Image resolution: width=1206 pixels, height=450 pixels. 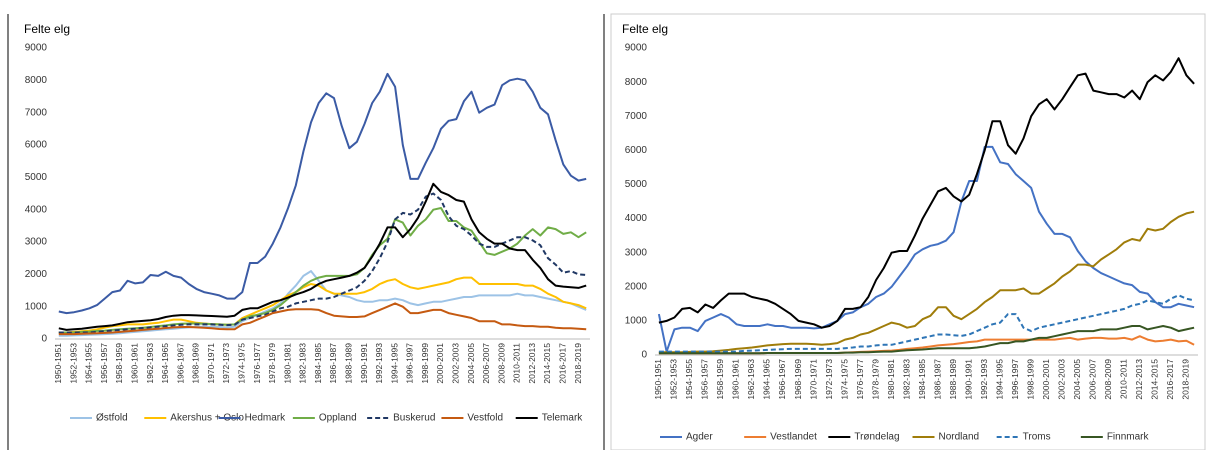 What do you see at coordinates (486, 363) in the screenshot?
I see `x-tick-label: 2006-2007` at bounding box center [486, 363].